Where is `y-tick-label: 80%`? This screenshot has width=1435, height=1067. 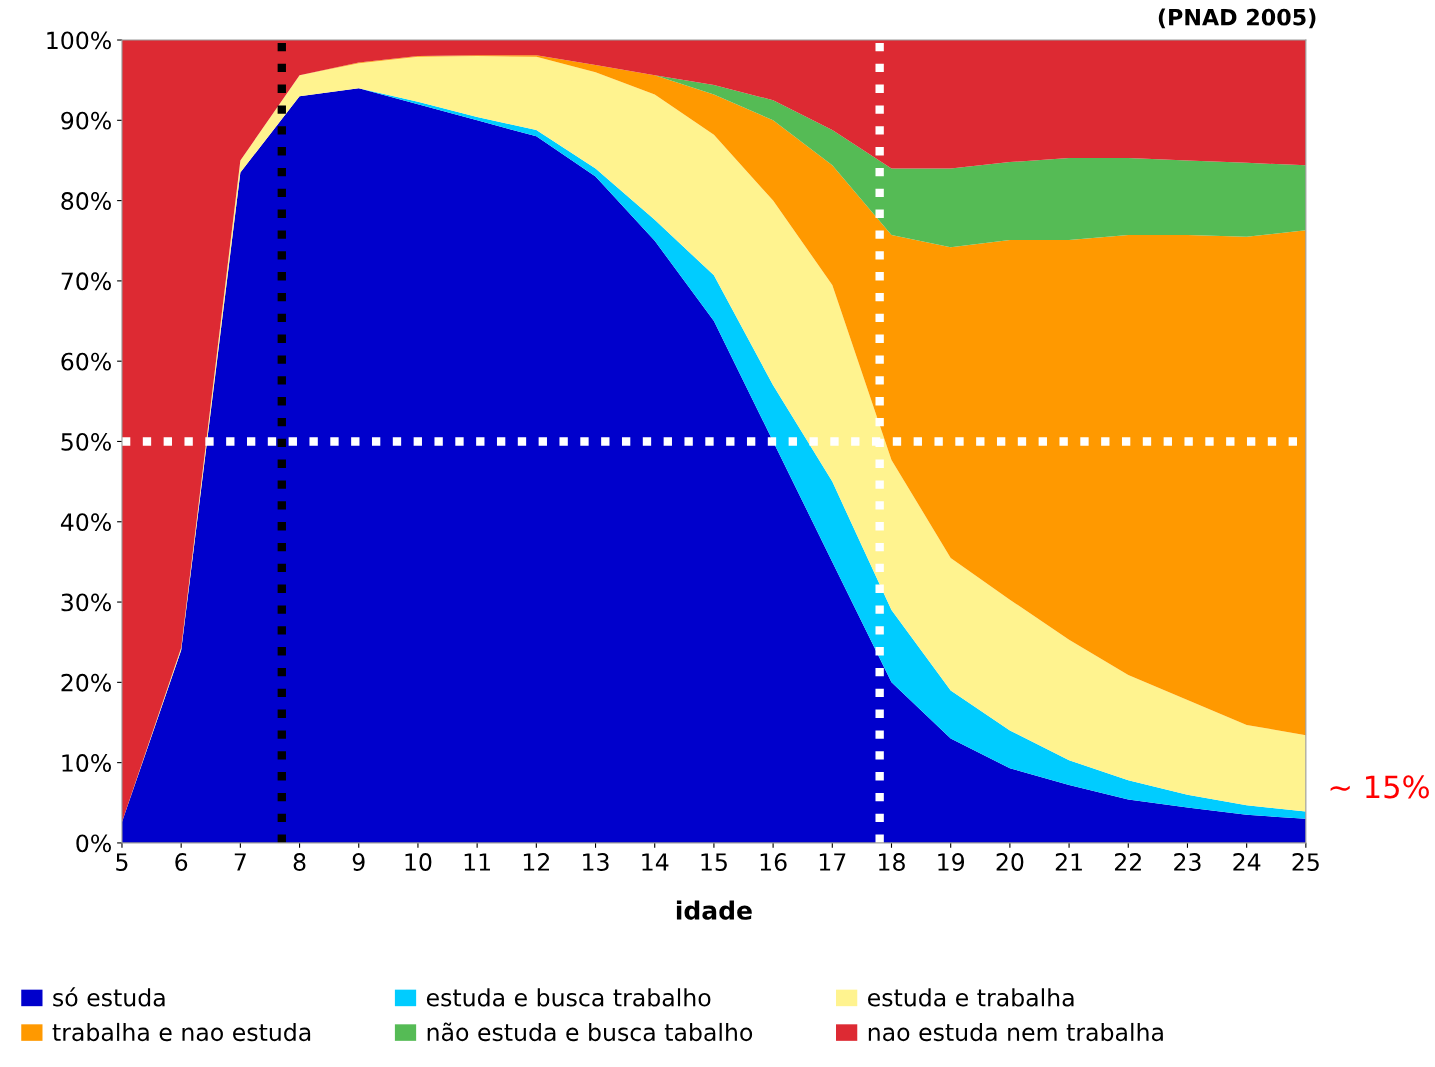
y-tick-label: 80% is located at coordinates (86, 201).